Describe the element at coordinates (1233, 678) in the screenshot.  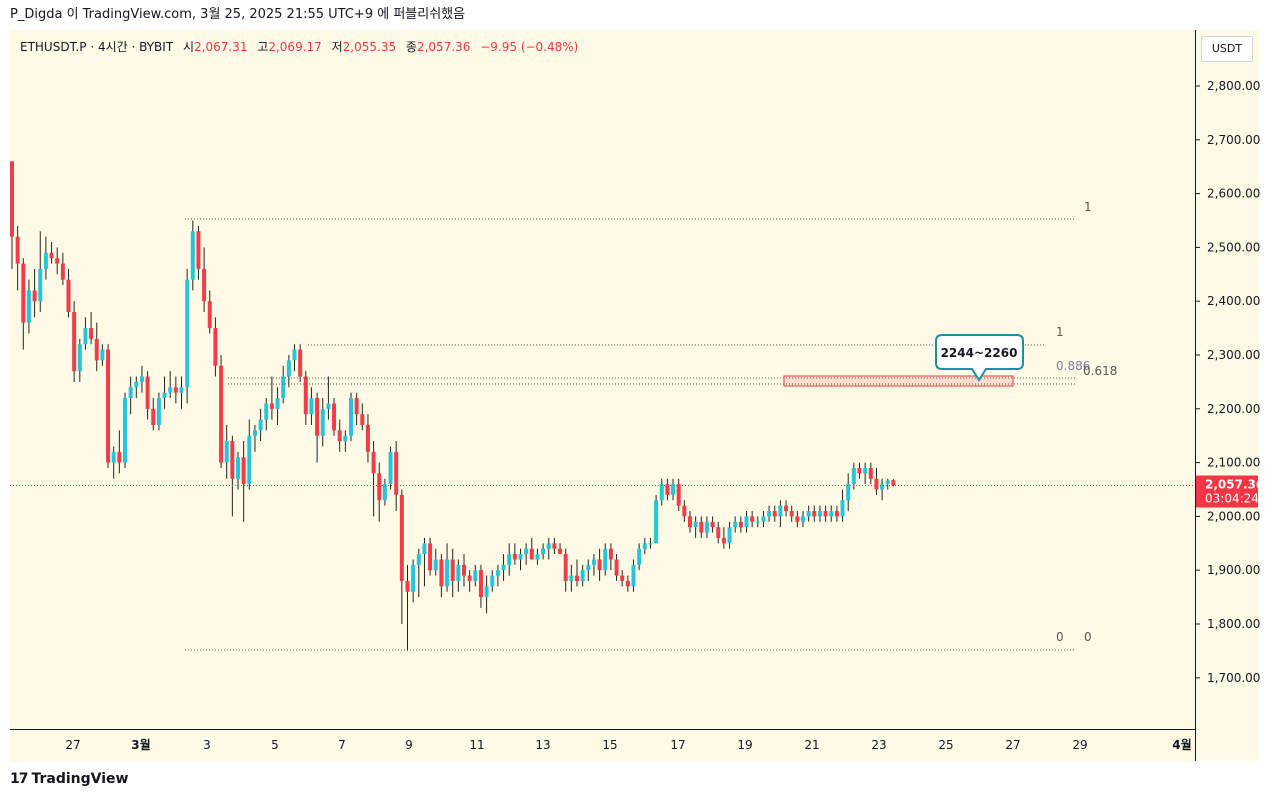
I see `y-tick-label: 1,700.00` at that location.